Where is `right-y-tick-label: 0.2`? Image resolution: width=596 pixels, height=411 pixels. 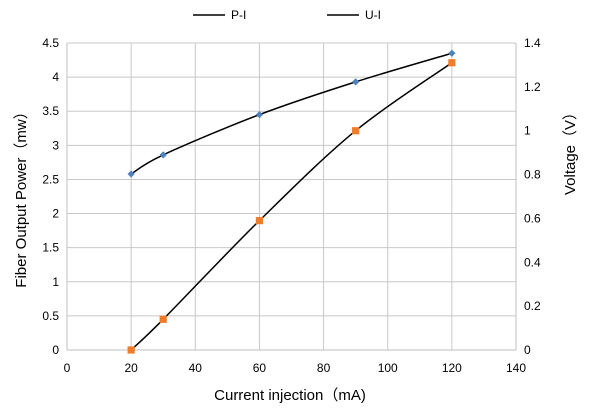
right-y-tick-label: 0.2 is located at coordinates (532, 306).